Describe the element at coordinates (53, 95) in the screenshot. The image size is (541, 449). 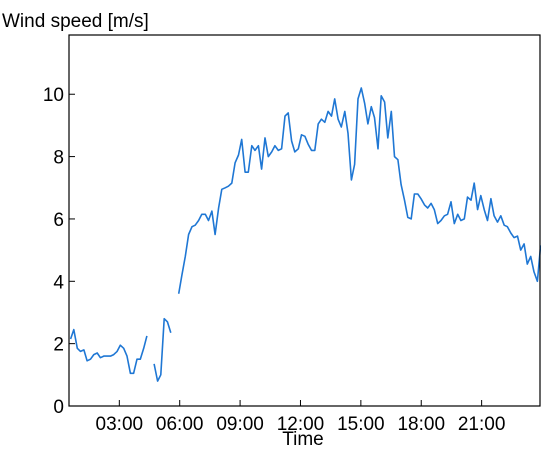
I see `y-tick-label: 10` at that location.